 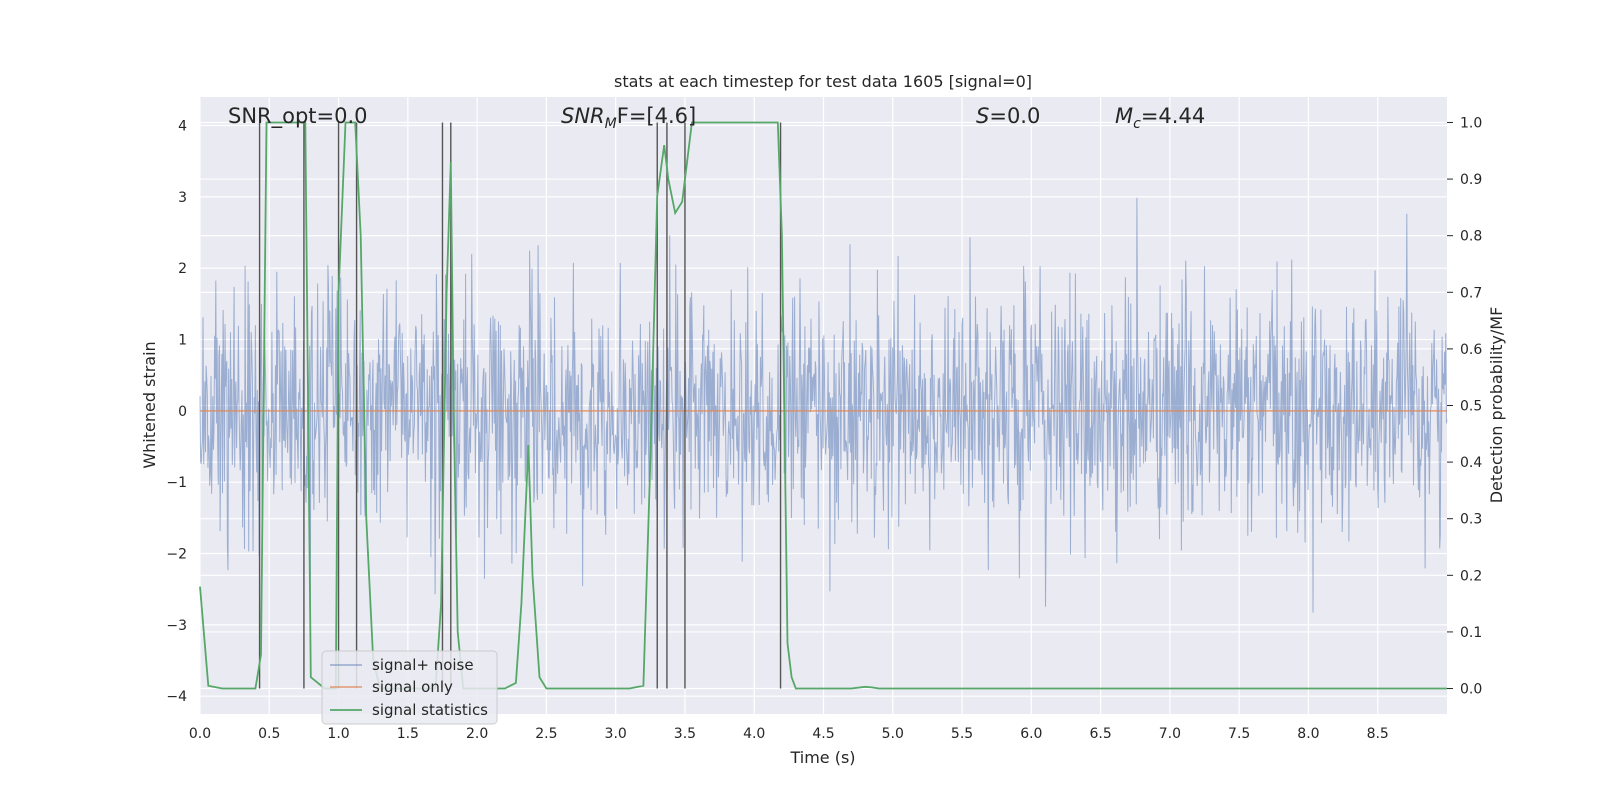 I want to click on x-tick-label: 6.5, so click(x=1100, y=734).